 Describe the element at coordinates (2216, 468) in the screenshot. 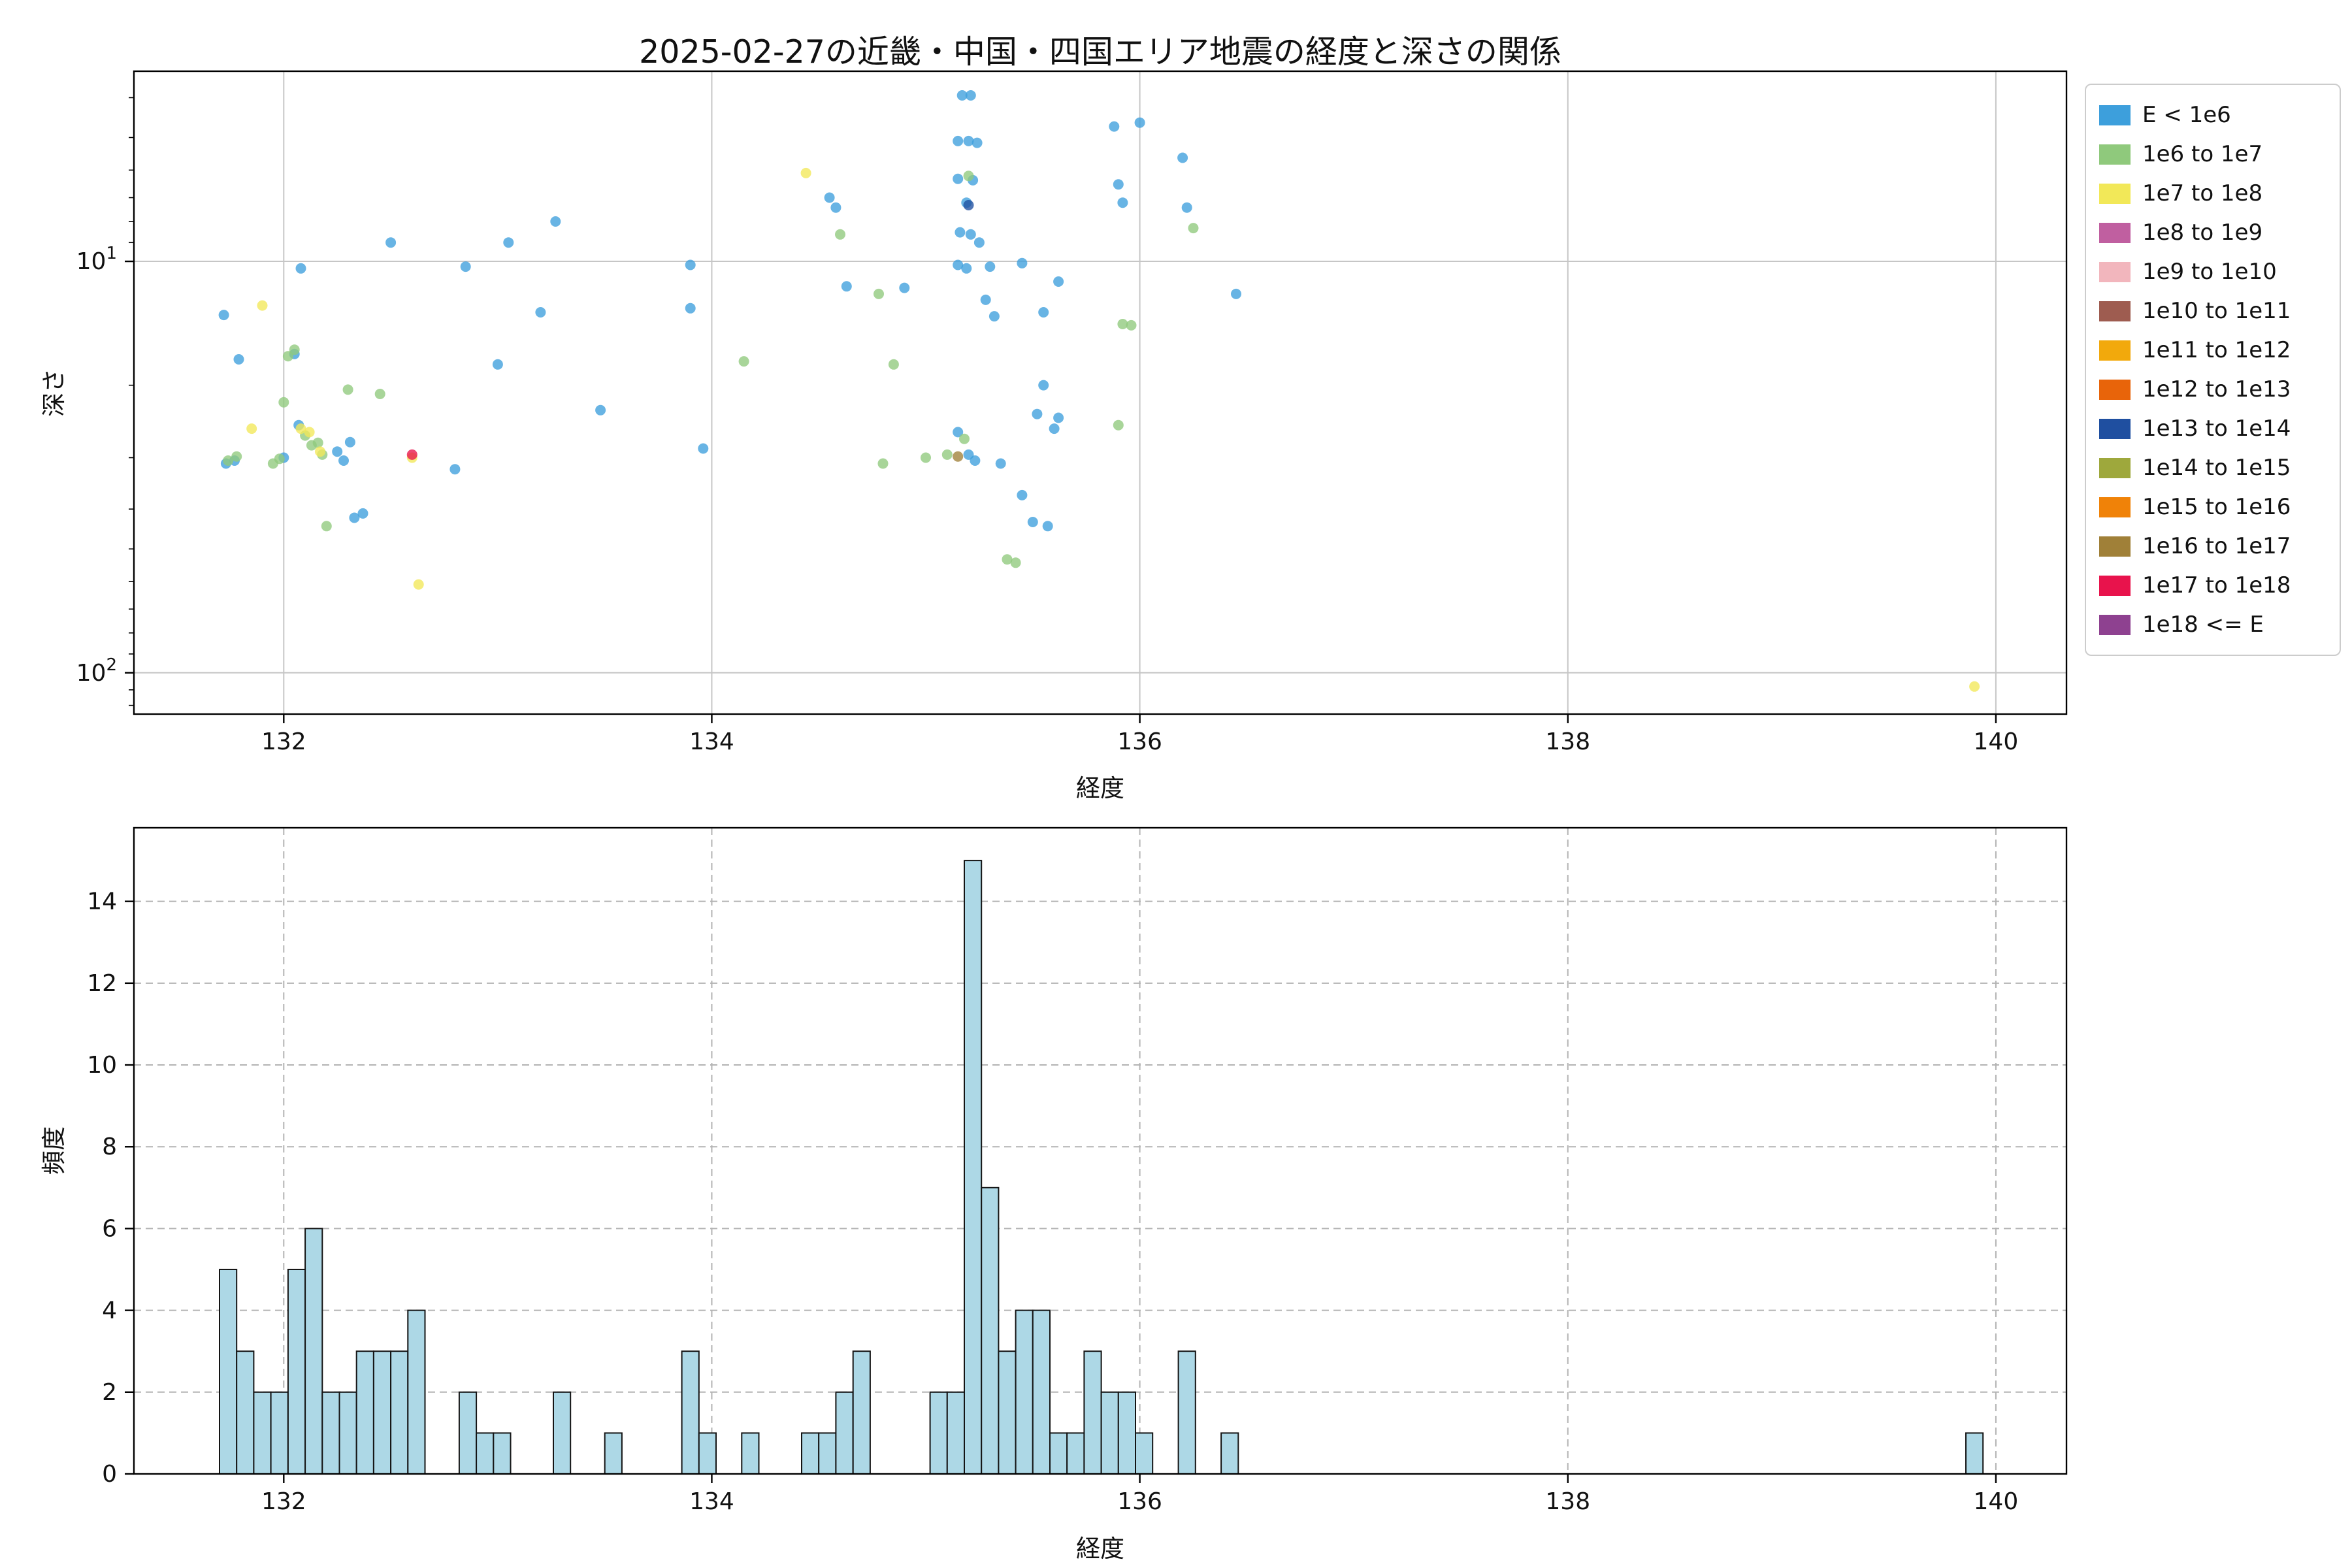

I see `legend-label: 1e14 to 1e15` at that location.